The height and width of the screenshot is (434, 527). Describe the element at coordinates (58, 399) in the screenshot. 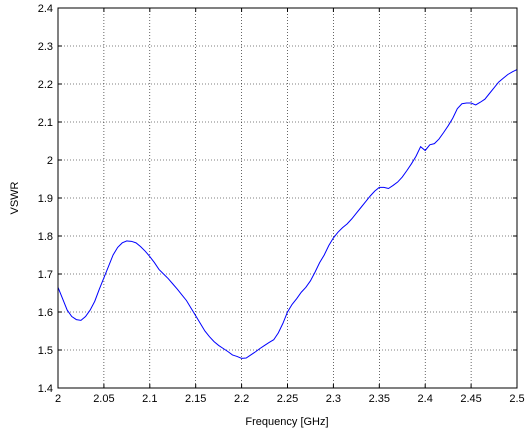

I see `x-tick-label: 2` at that location.